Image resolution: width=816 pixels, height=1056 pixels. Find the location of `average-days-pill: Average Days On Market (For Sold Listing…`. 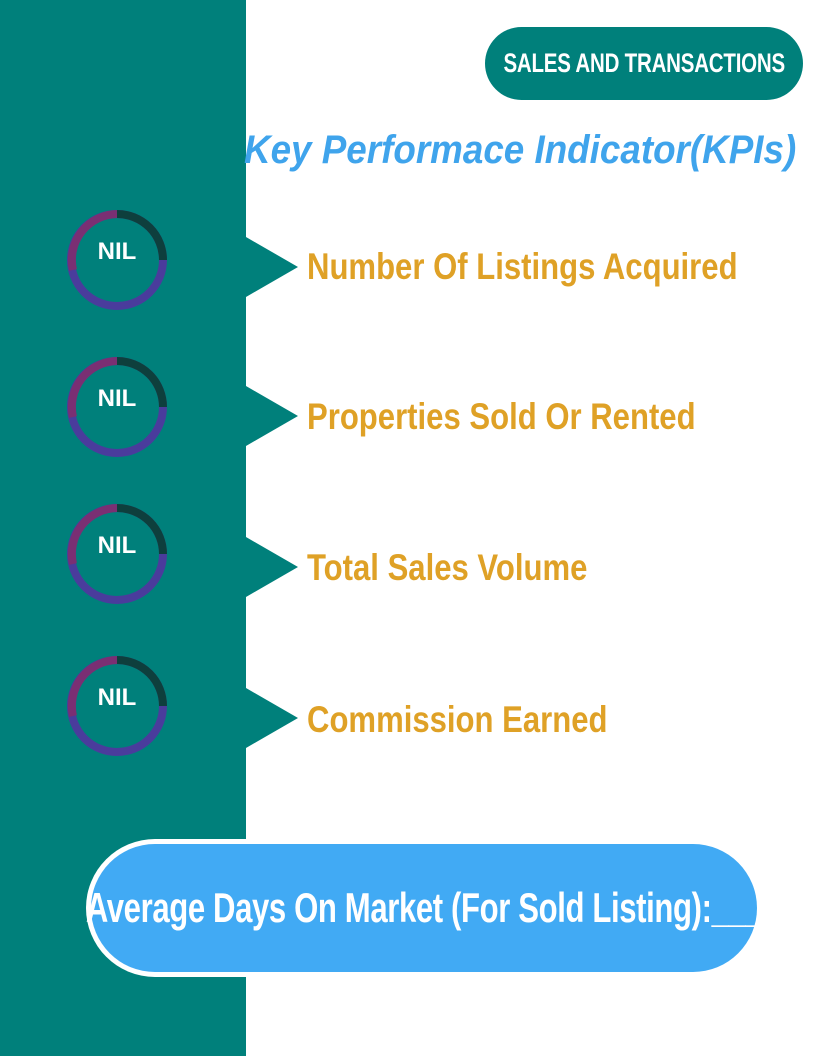

average-days-pill: Average Days On Market (For Sold Listing… is located at coordinates (424, 908).